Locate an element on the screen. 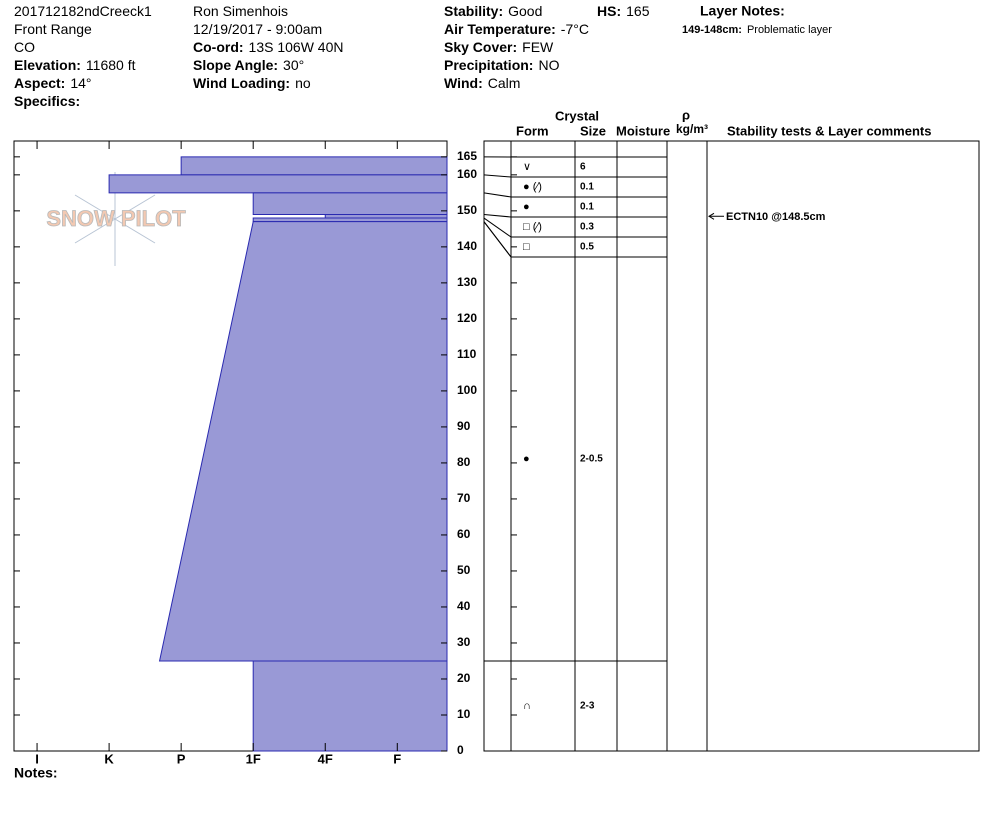 Image resolution: width=994 pixels, height=840 pixels. field-value: Calm is located at coordinates (504, 83).